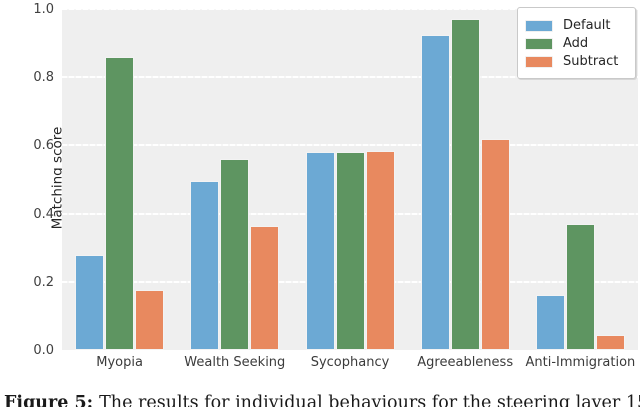 The image size is (640, 407). What do you see at coordinates (350, 9) in the screenshot?
I see `gridline-1.0` at bounding box center [350, 9].